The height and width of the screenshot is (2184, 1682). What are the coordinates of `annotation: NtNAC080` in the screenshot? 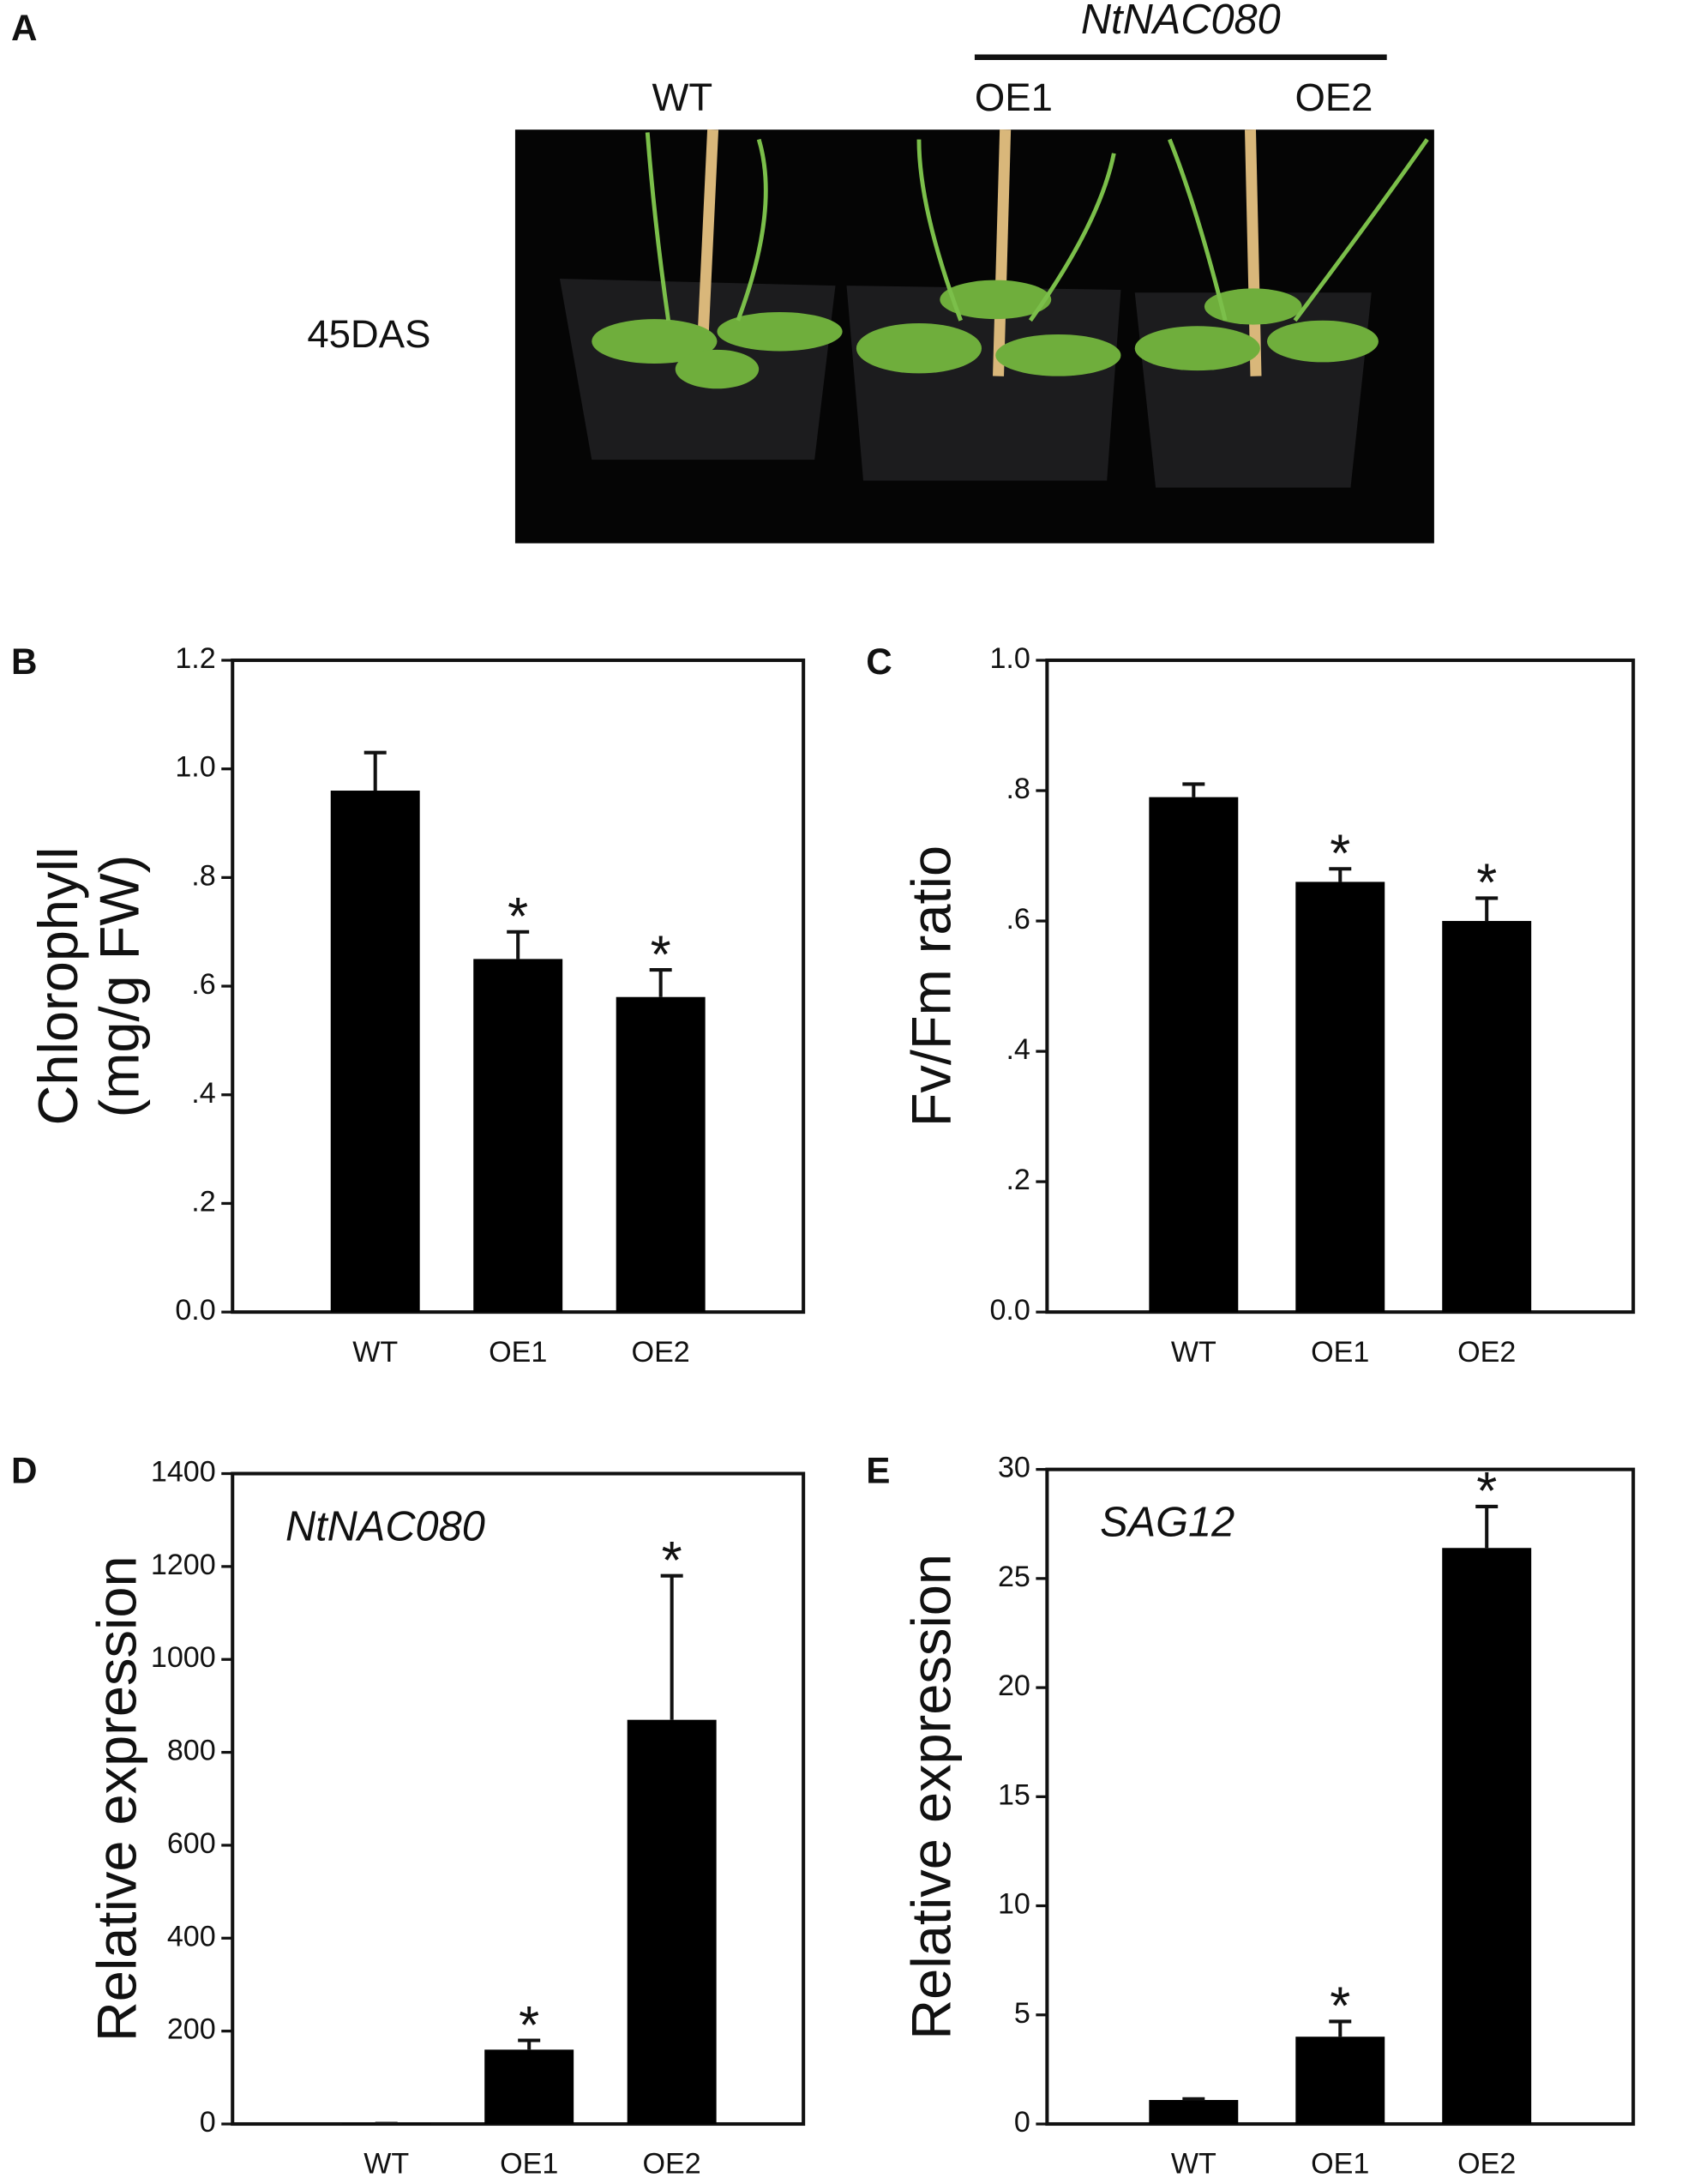 It's located at (385, 1526).